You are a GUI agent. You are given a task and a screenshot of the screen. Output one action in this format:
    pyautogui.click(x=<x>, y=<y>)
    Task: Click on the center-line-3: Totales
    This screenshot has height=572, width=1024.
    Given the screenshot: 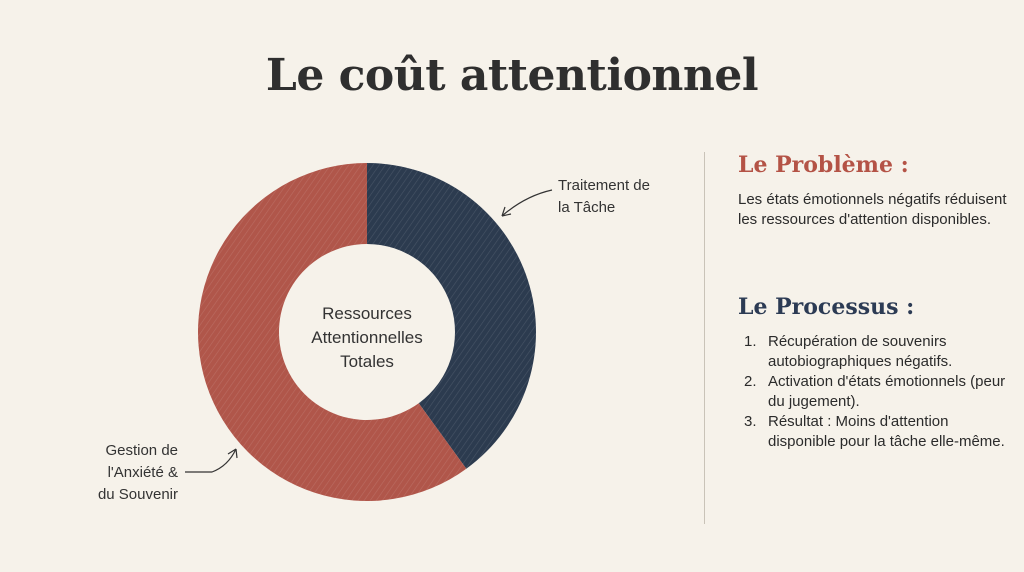 What is the action you would take?
    pyautogui.click(x=367, y=361)
    